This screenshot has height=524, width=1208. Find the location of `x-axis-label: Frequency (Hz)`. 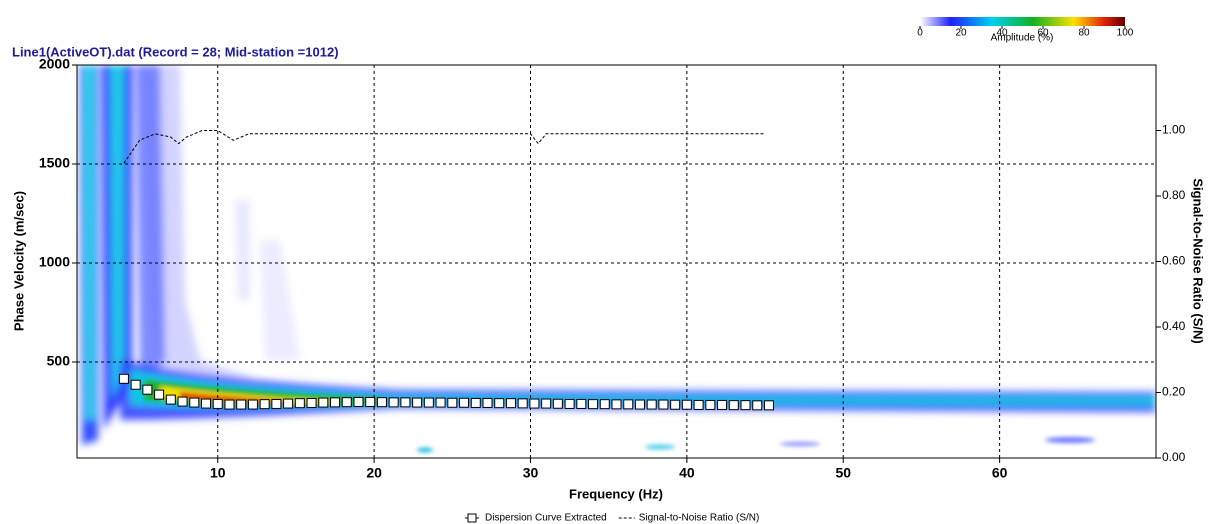

x-axis-label: Frequency (Hz) is located at coordinates (616, 493).